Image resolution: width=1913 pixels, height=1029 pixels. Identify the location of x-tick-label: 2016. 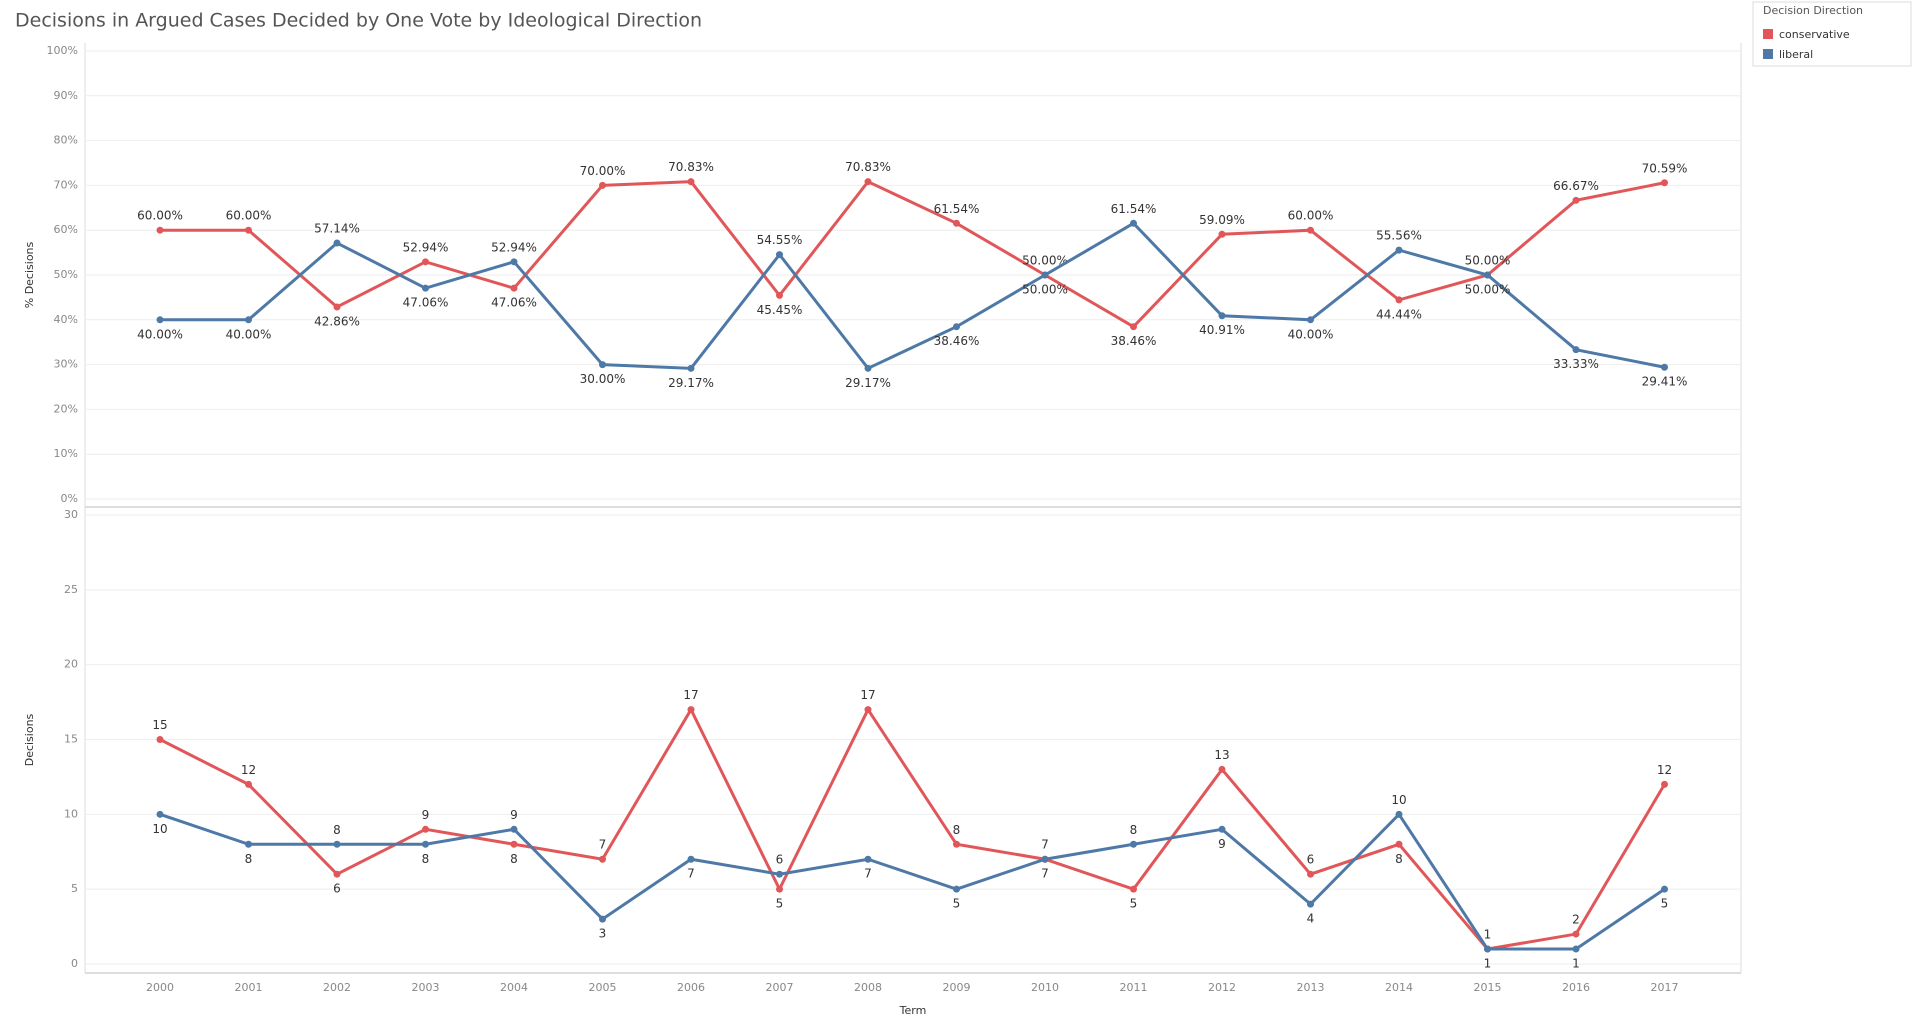
(1576, 987).